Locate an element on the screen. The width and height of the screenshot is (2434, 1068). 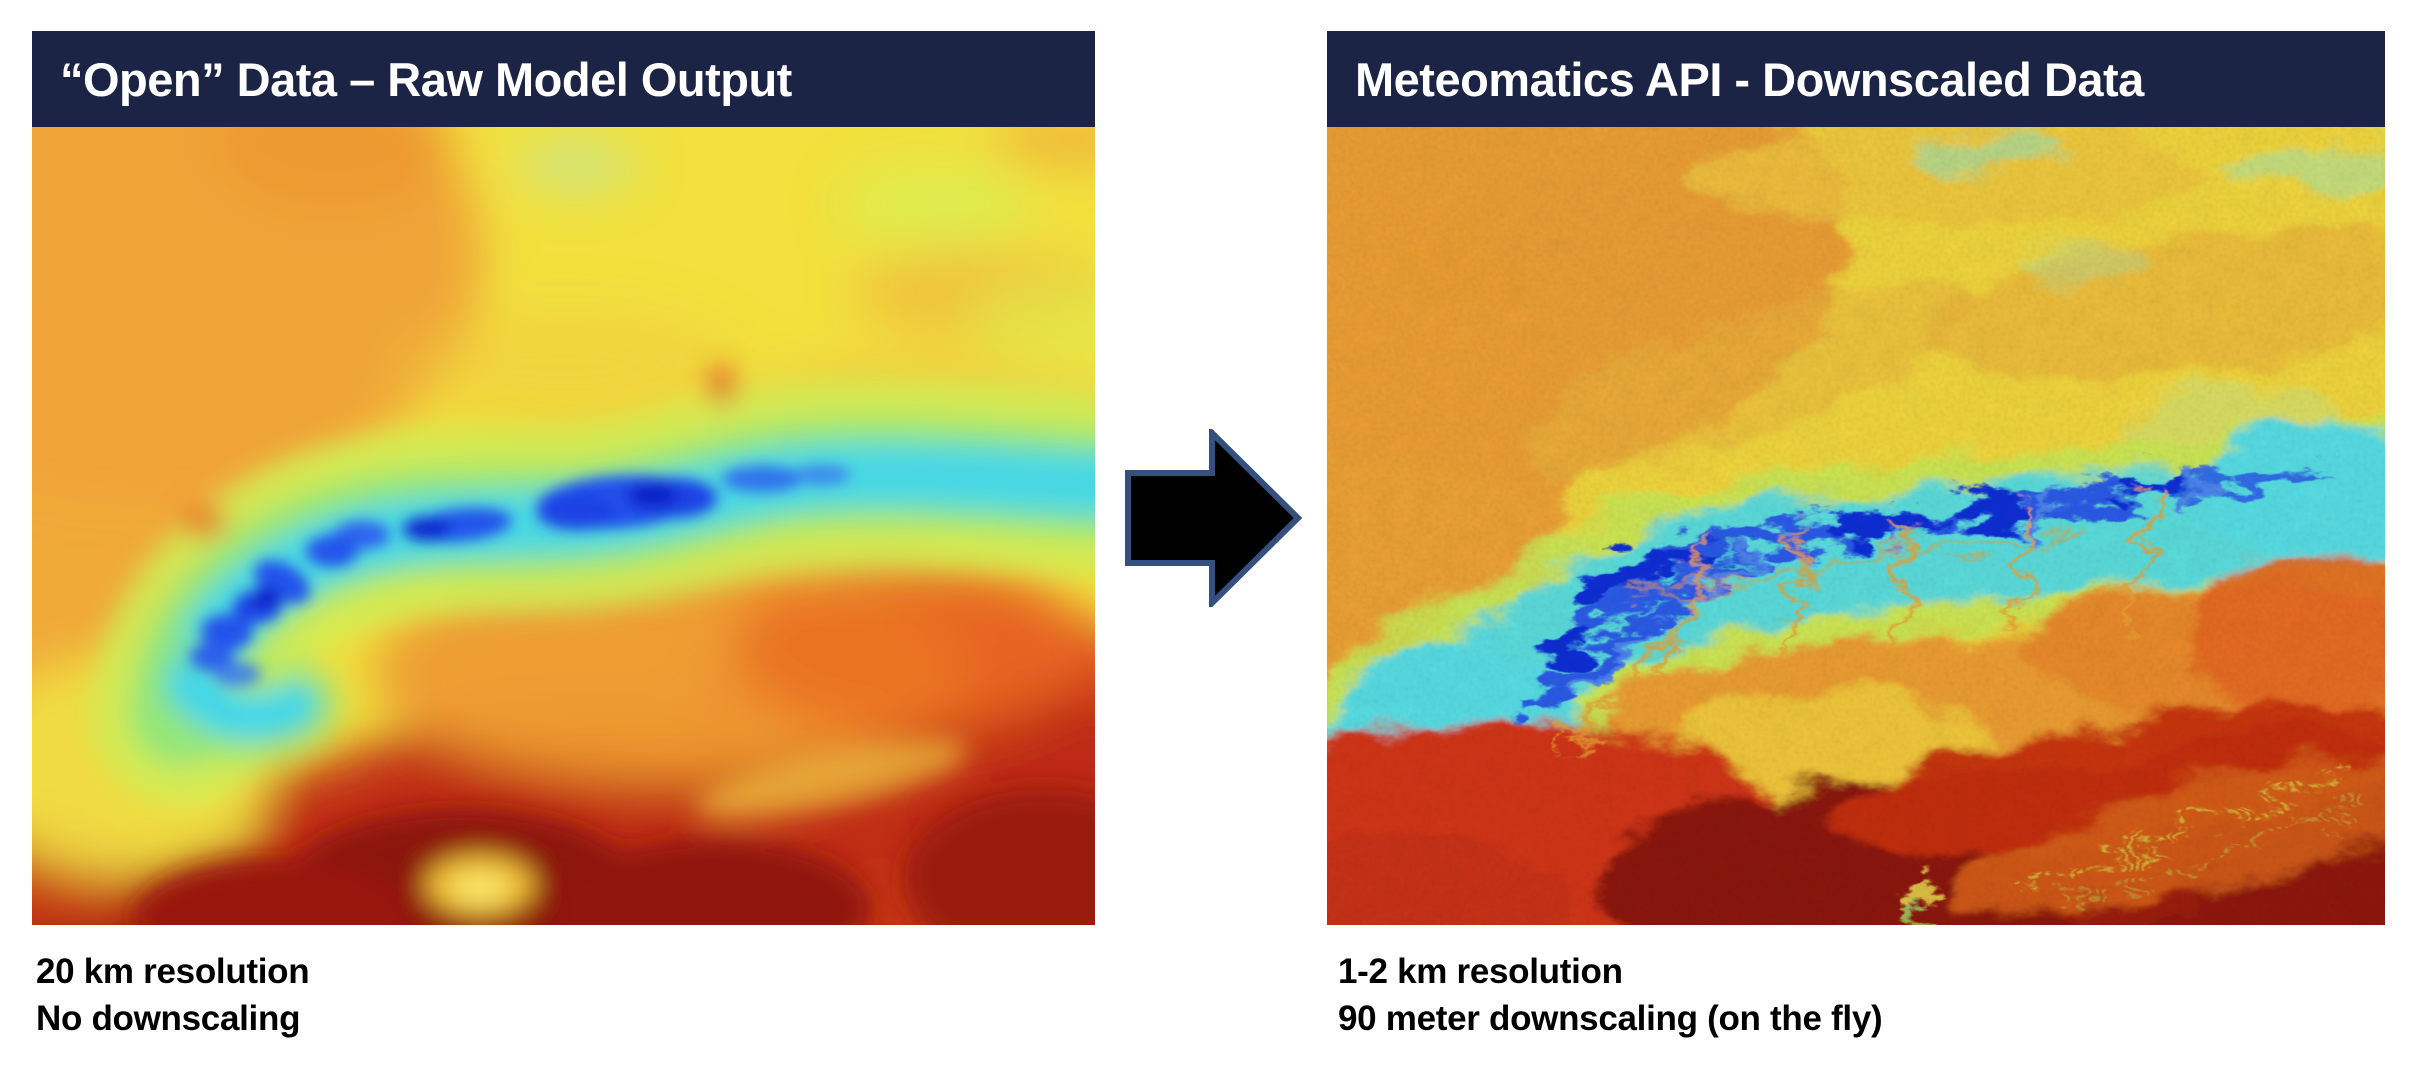
left-panel-title-bar: “Open” Data – Raw Model Output is located at coordinates (563, 79).